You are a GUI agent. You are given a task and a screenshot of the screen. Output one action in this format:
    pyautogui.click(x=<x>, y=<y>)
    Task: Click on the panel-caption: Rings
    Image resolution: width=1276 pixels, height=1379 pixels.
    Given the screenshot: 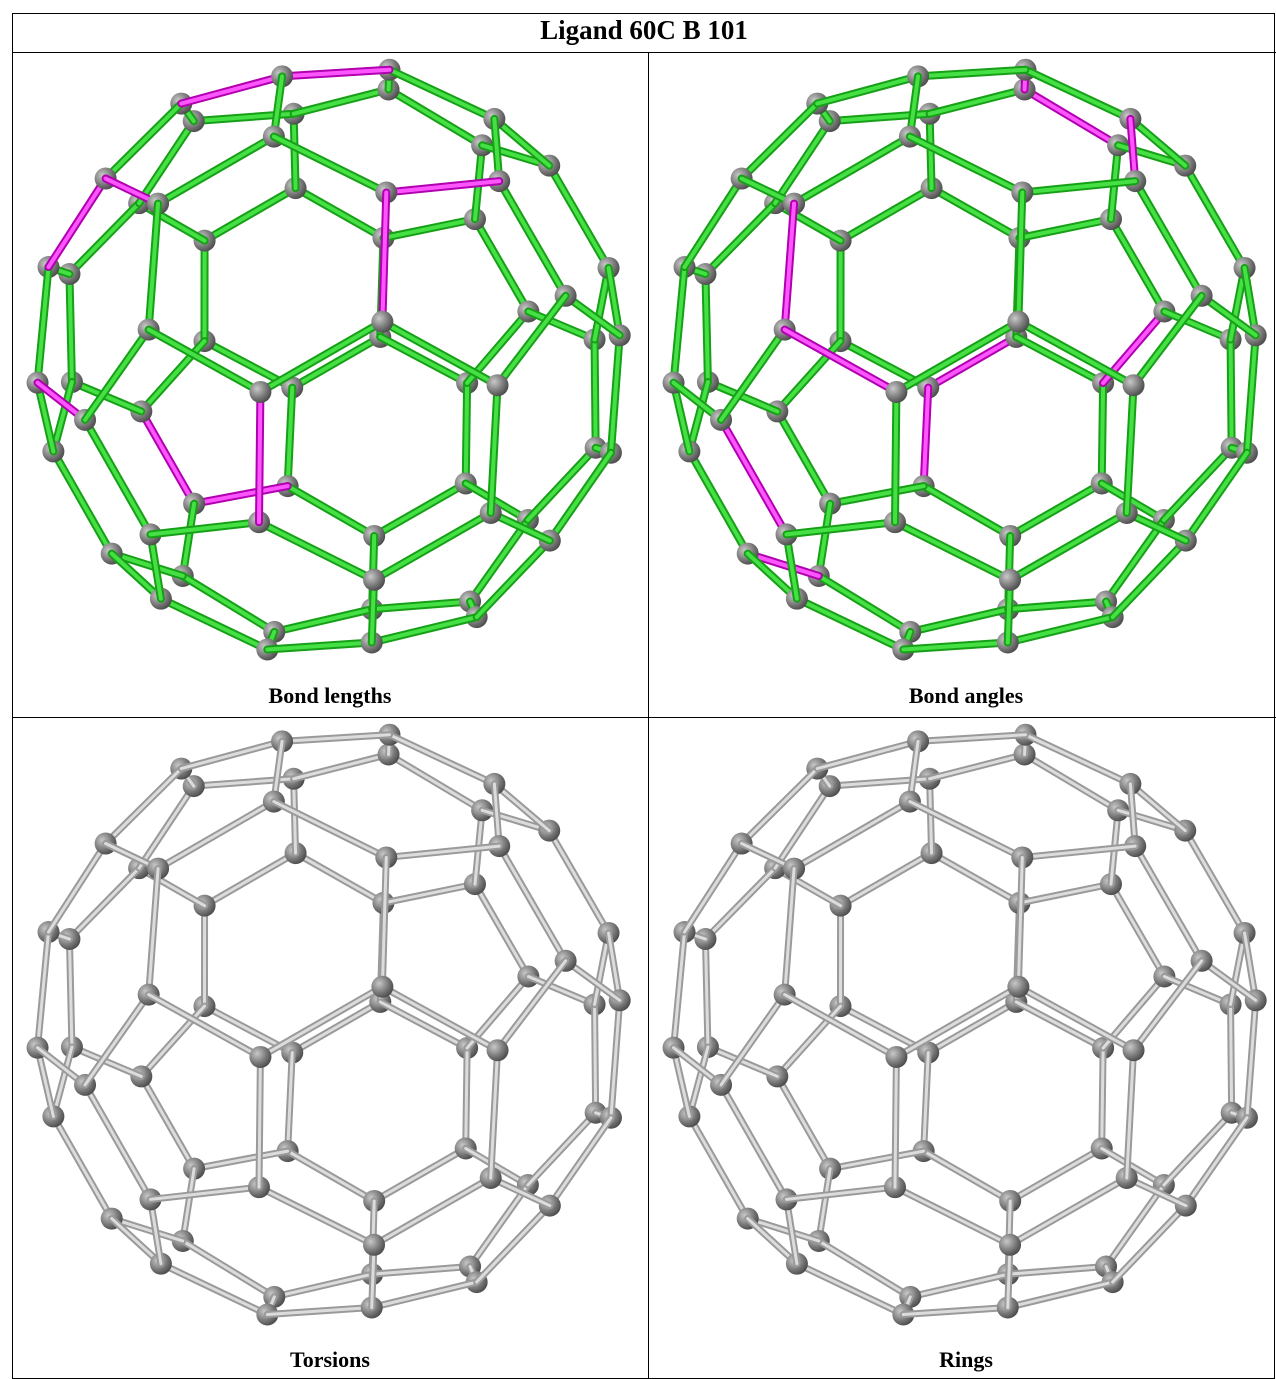 What is the action you would take?
    pyautogui.click(x=966, y=1359)
    